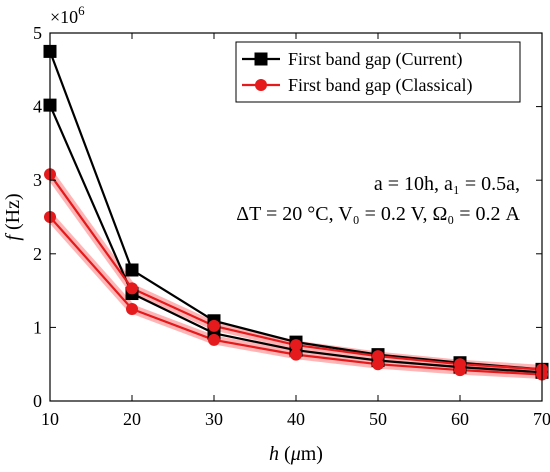 This screenshot has height=472, width=550. What do you see at coordinates (296, 419) in the screenshot?
I see `x-tick-label: 40` at bounding box center [296, 419].